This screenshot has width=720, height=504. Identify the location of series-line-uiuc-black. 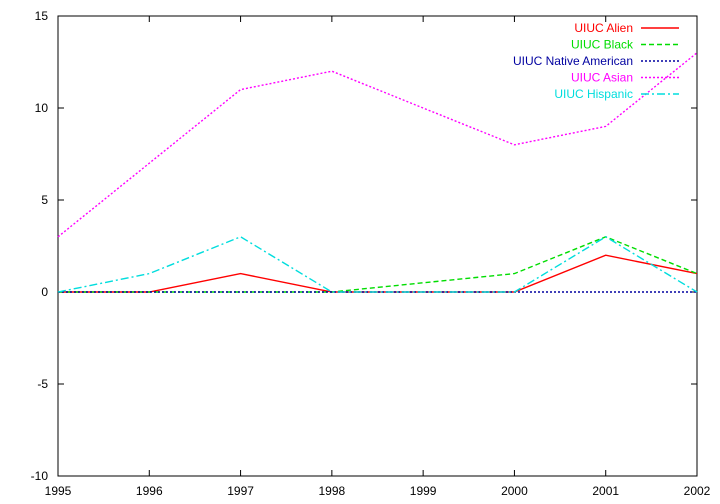
(378, 264).